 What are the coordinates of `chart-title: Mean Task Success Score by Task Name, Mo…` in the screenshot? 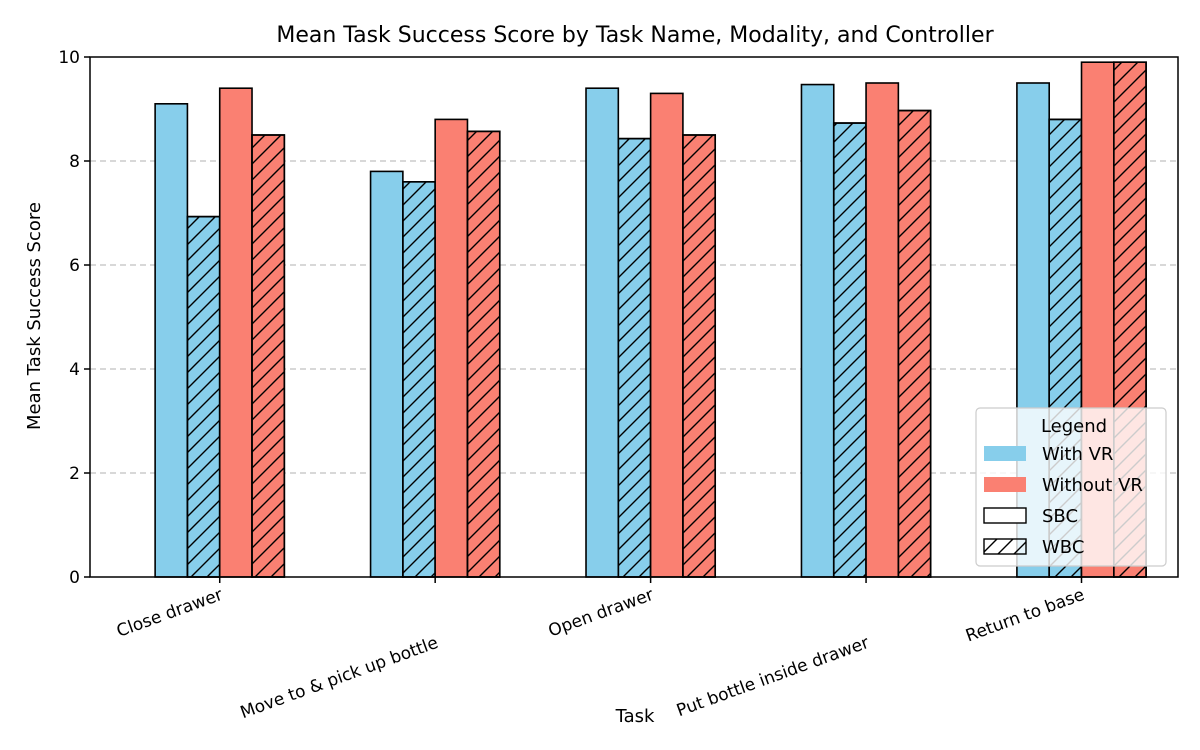 It's located at (635, 35).